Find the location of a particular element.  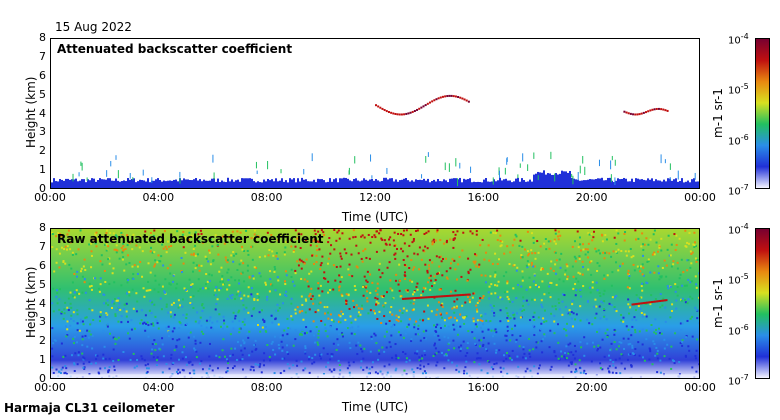

x-tick-label: 08:00 is located at coordinates (266, 387).